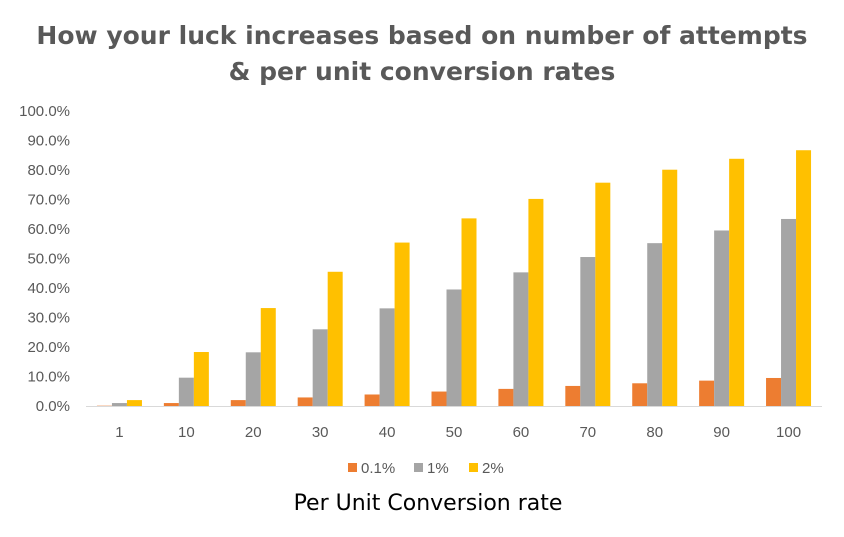 The height and width of the screenshot is (537, 844). I want to click on y-tick-label: 70.0%, so click(48, 200).